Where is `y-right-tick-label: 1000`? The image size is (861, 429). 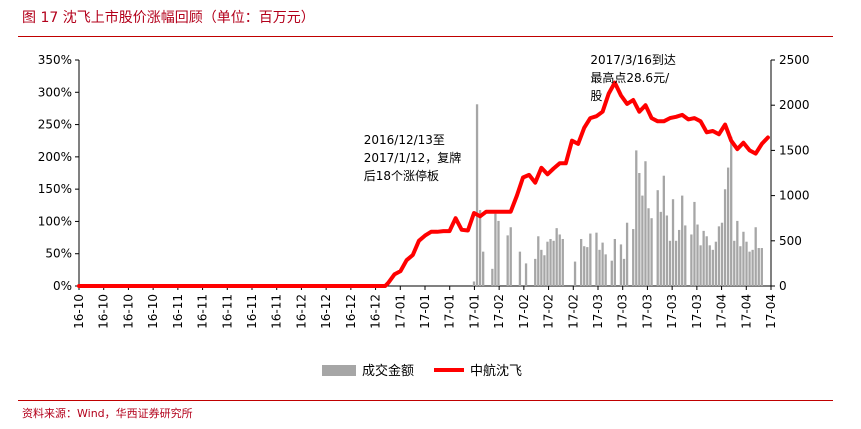
y-right-tick-label: 1000 is located at coordinates (794, 196).